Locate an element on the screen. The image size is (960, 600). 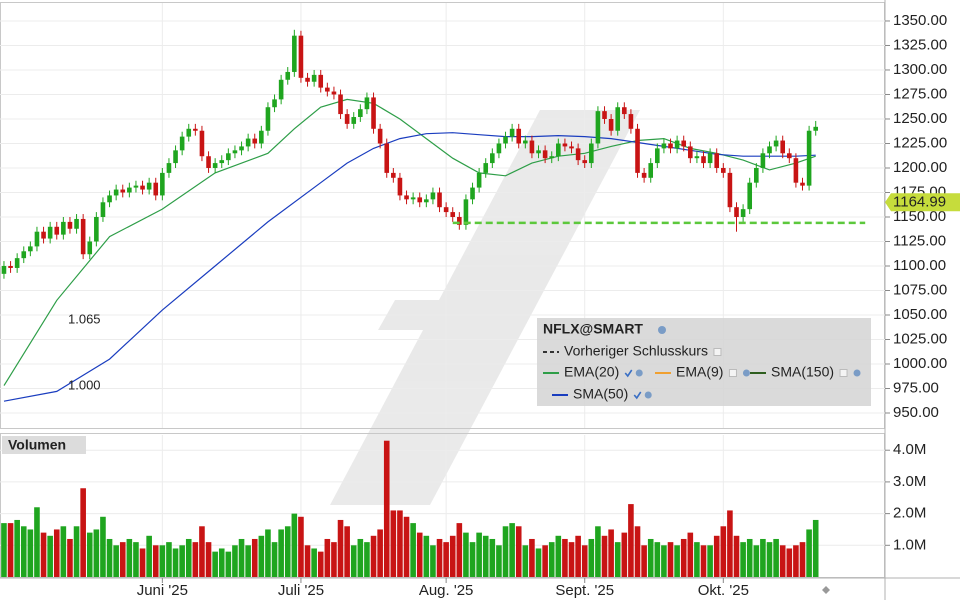
volume-title-box is located at coordinates (44, 445).